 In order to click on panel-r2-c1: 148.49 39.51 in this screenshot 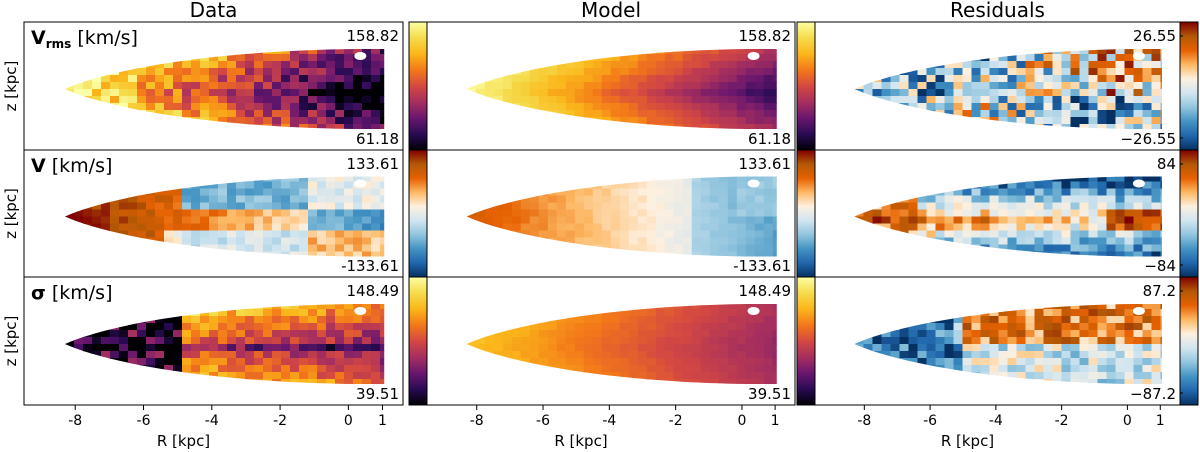, I will do `click(621, 341)`.